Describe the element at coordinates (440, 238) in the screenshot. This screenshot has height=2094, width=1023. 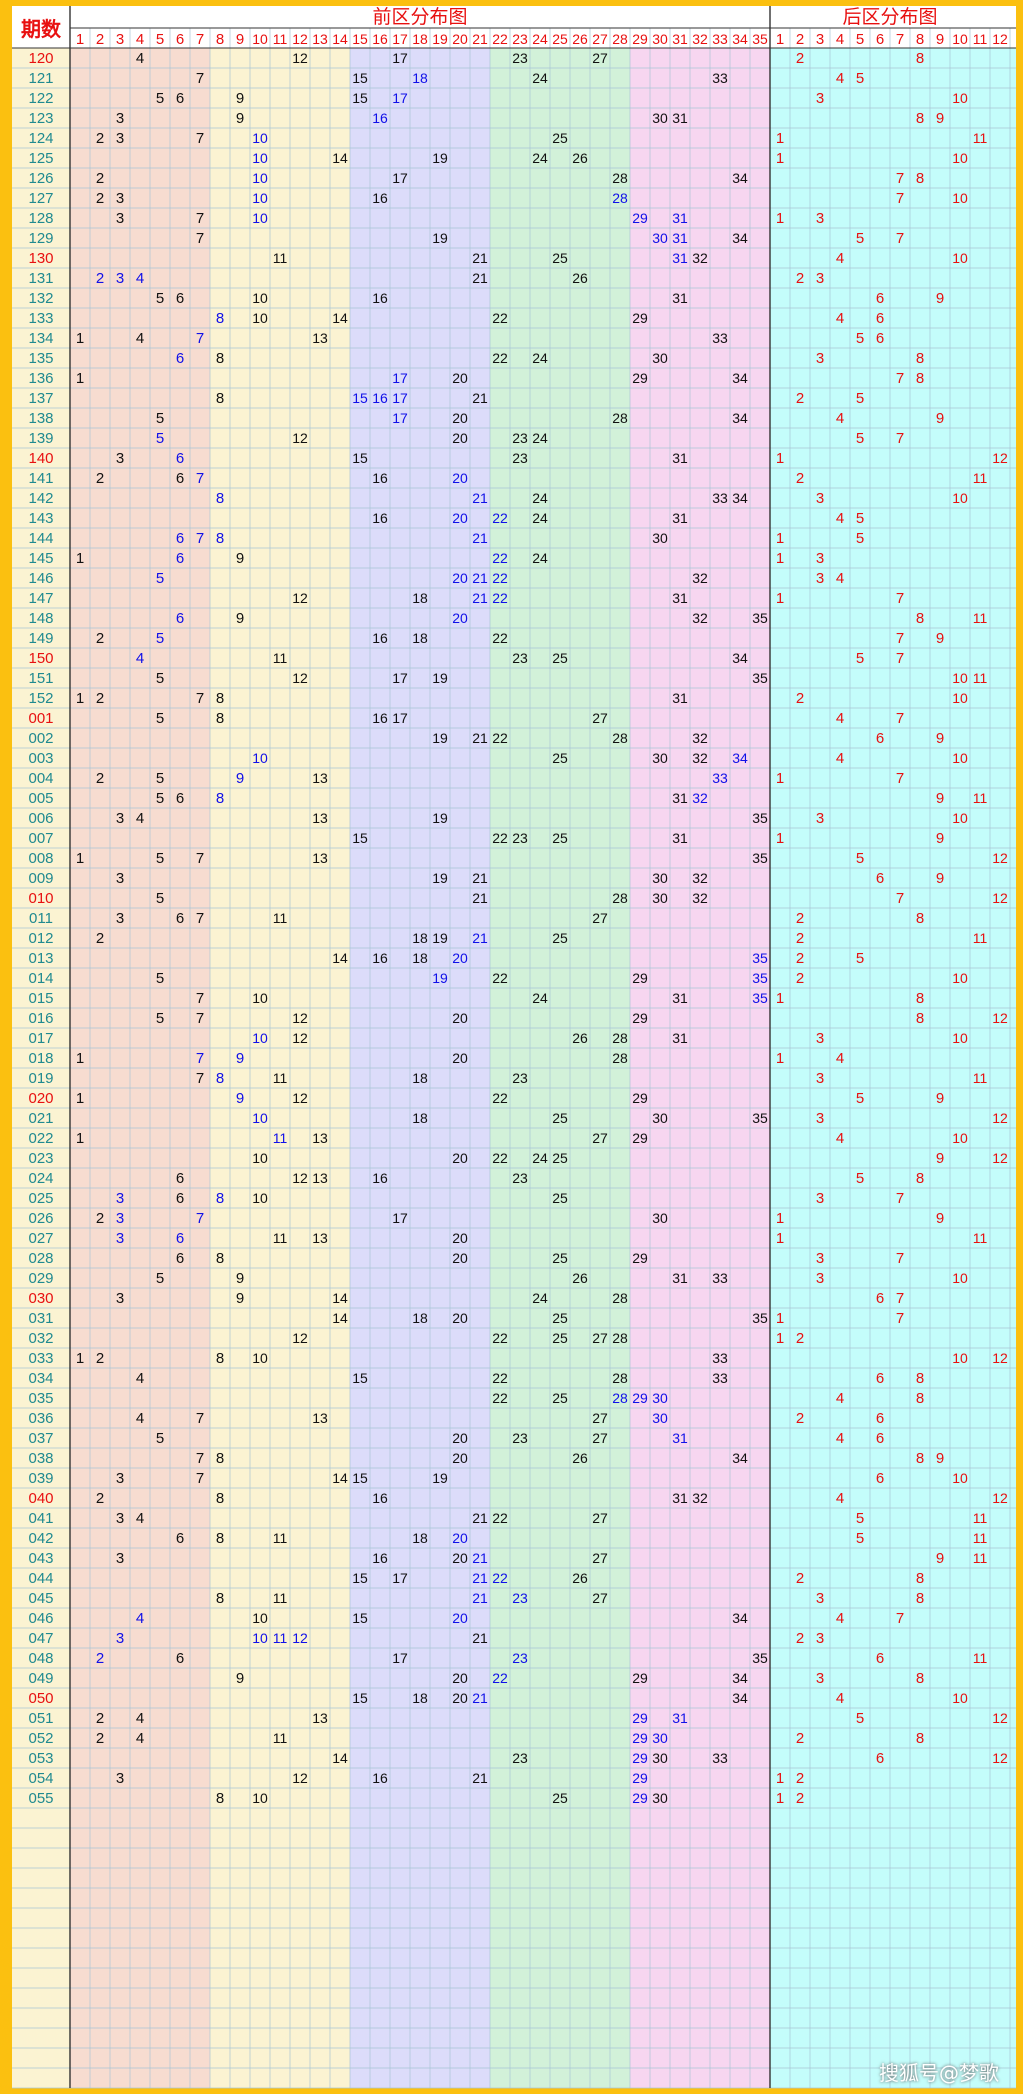
I see `front-number-129-19: 19` at that location.